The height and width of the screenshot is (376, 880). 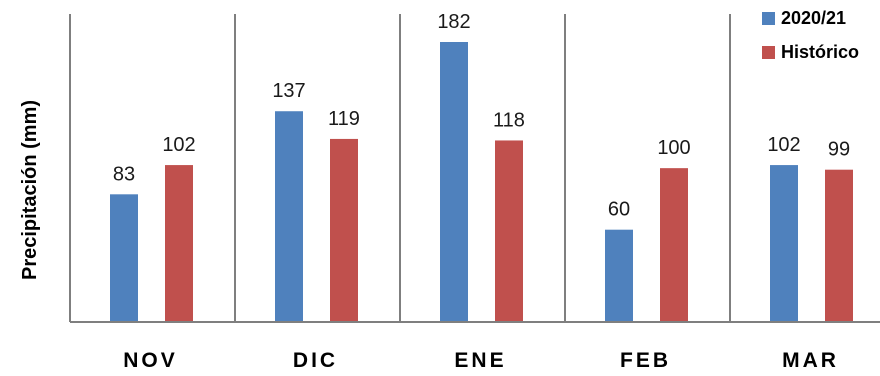 What do you see at coordinates (645, 360) in the screenshot?
I see `category-label-feb: FEB` at bounding box center [645, 360].